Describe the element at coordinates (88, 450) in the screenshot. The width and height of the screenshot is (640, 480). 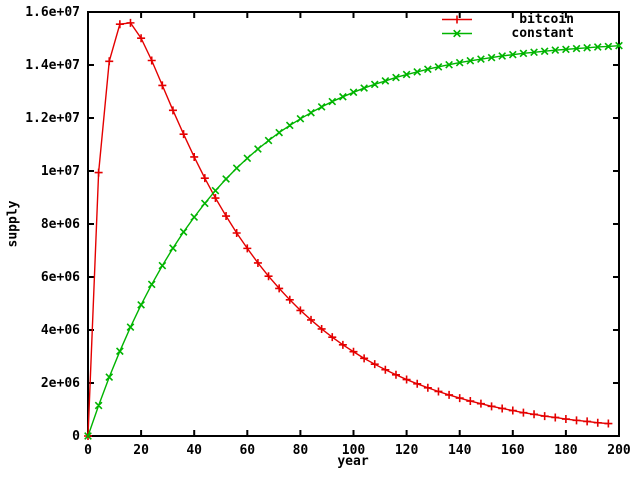
I see `x-tick-label-0: 0` at that location.